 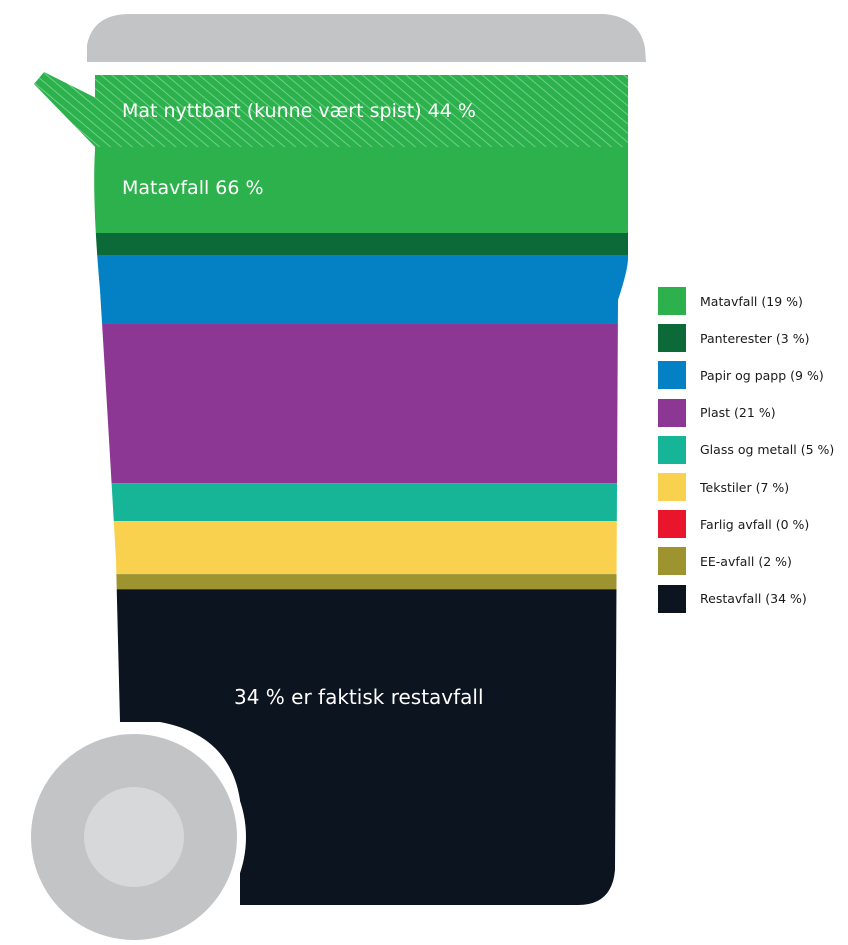 I want to click on band-ee-avfall, so click(x=361, y=582).